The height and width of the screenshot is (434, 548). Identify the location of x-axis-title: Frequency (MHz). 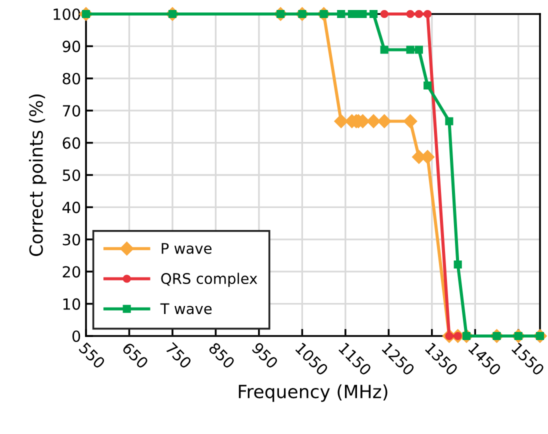
(313, 393).